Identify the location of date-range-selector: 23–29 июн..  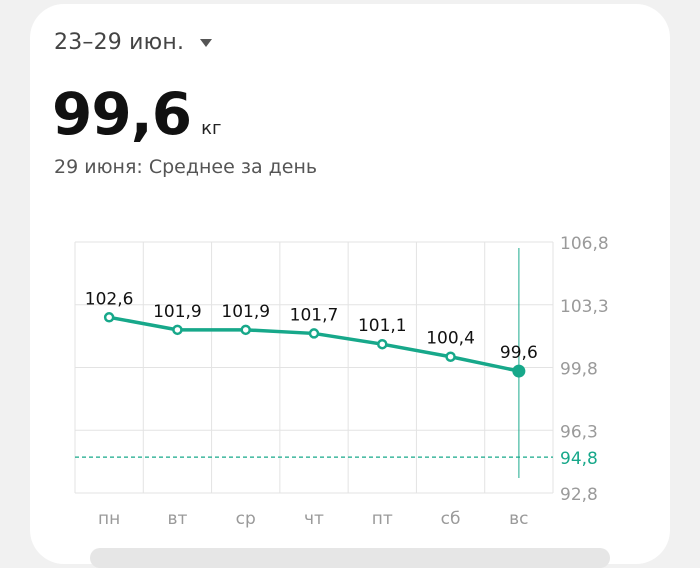
(133, 42).